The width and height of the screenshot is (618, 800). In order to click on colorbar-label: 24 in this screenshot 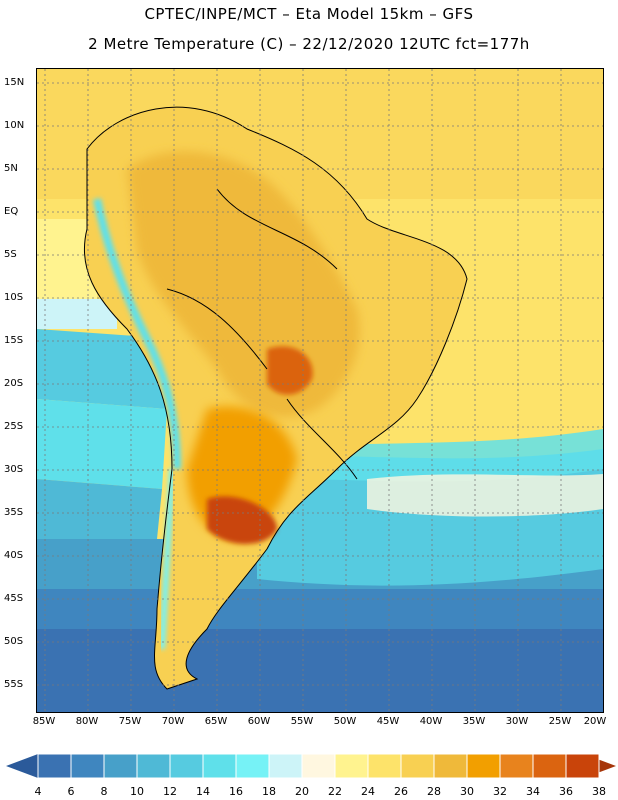, I will do `click(368, 791)`.